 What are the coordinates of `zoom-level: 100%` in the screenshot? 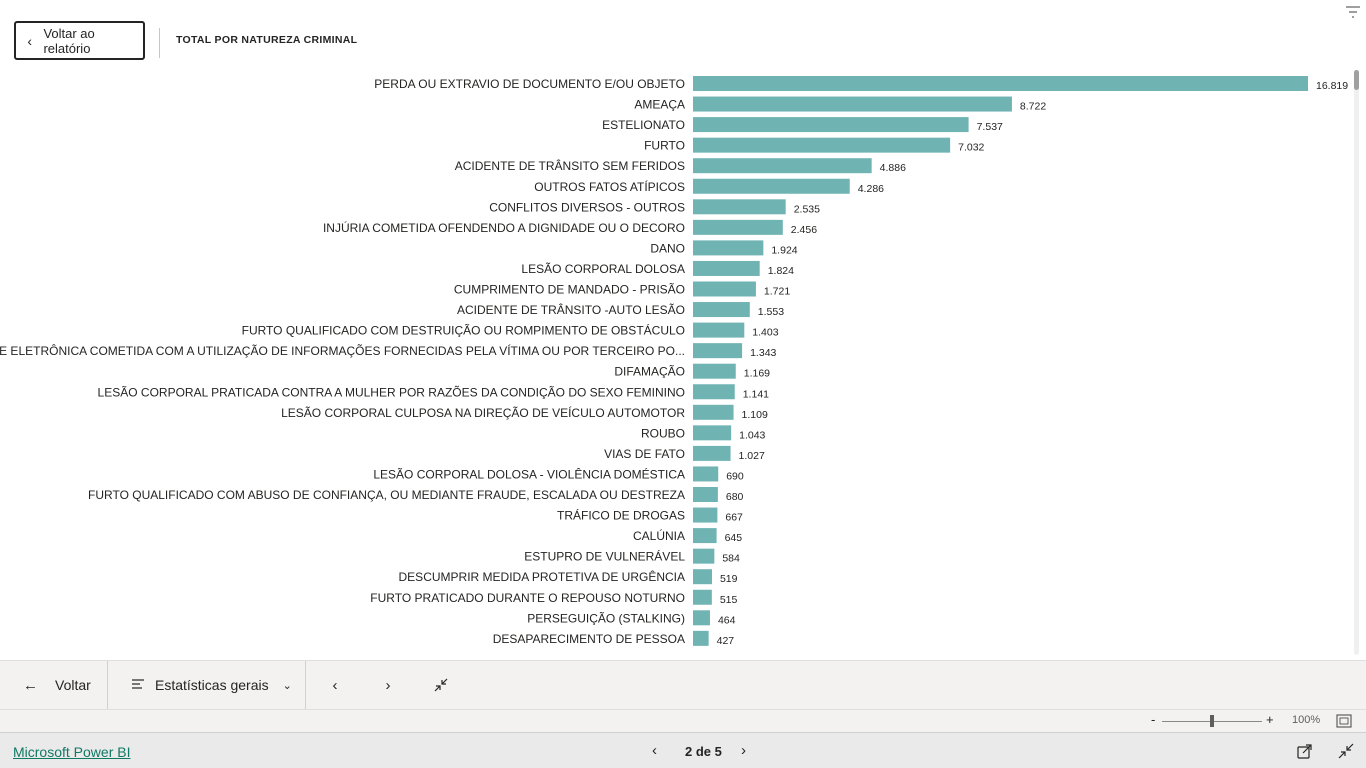 It's located at (1306, 720).